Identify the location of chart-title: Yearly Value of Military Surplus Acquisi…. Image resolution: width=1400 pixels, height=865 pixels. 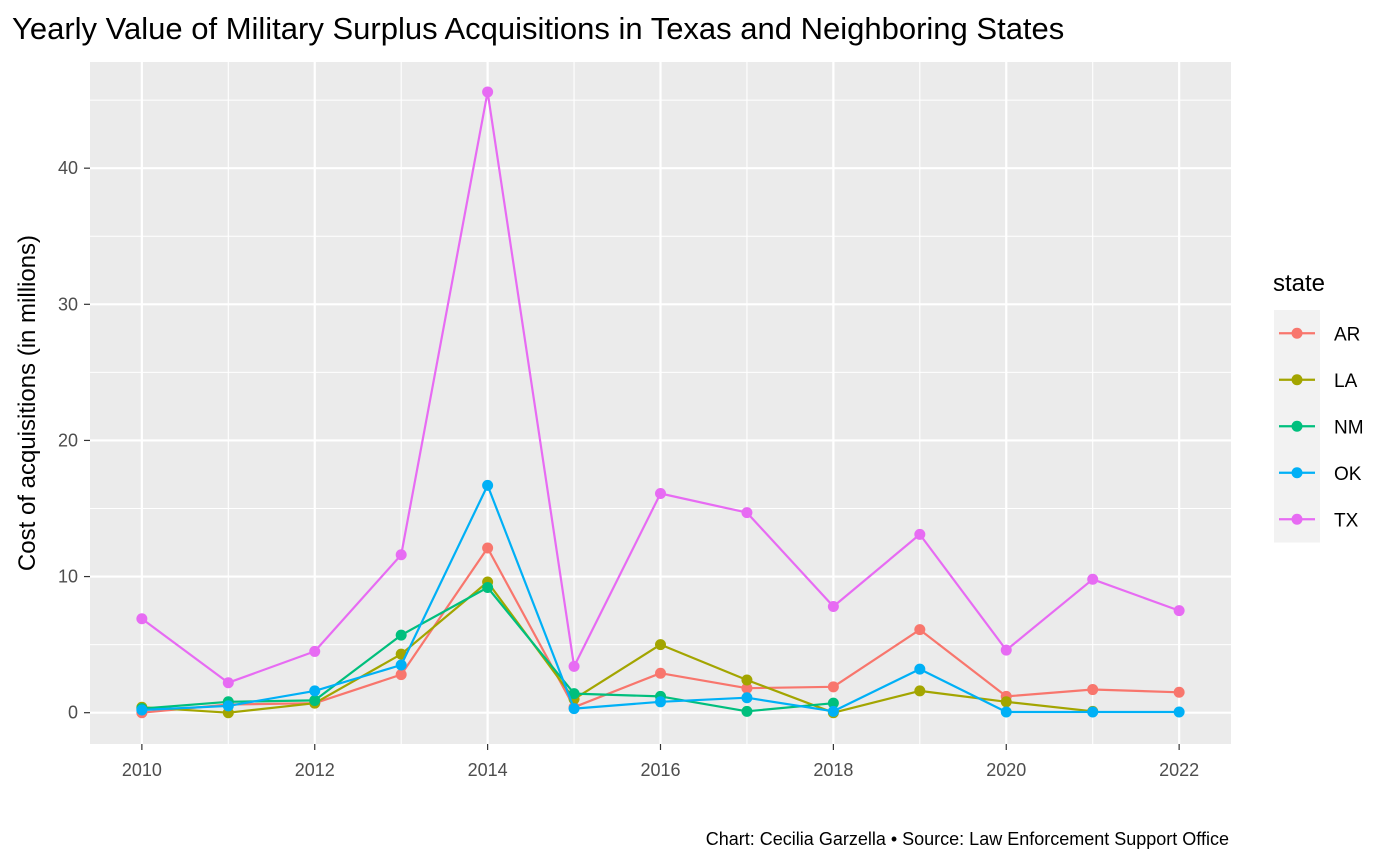
(538, 28).